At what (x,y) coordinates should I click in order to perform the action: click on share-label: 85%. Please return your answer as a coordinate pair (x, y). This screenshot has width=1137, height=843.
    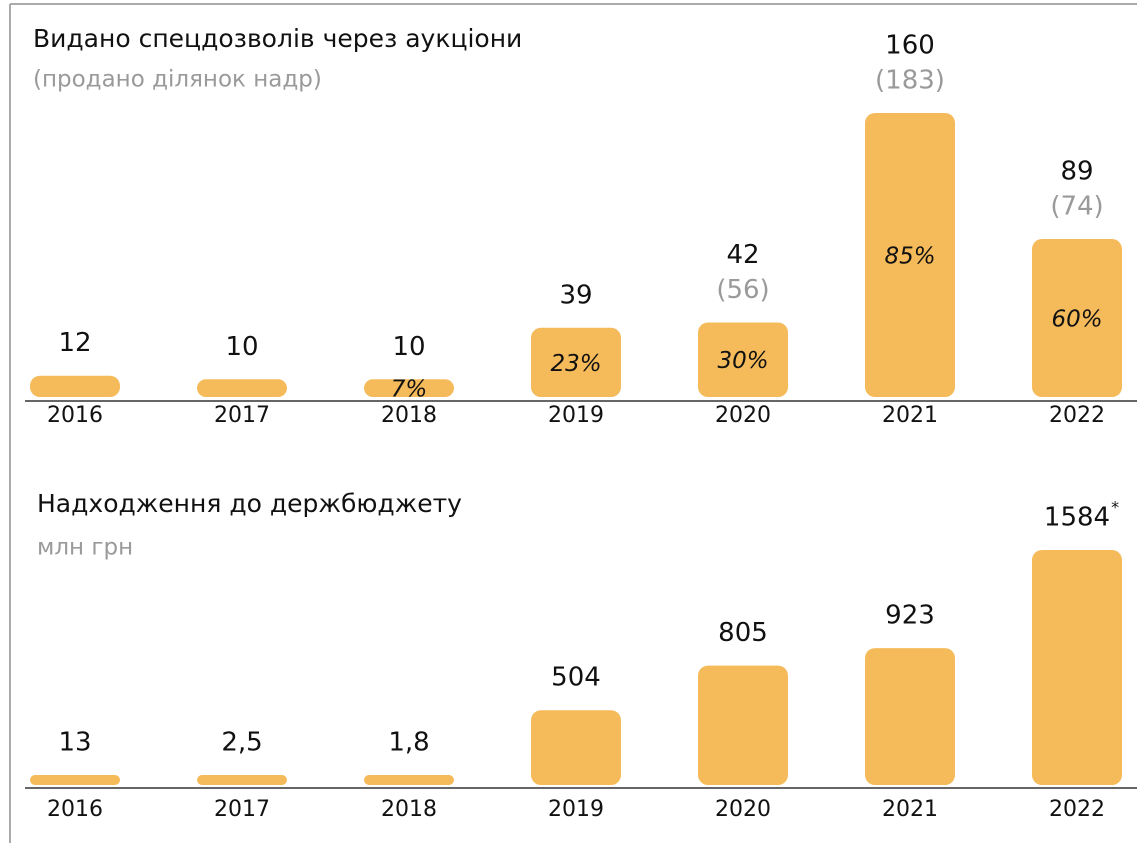
    Looking at the image, I should click on (909, 257).